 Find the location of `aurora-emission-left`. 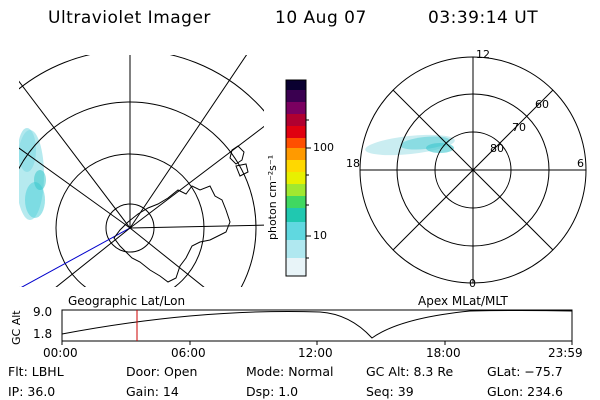

aurora-emission-left is located at coordinates (32, 174).